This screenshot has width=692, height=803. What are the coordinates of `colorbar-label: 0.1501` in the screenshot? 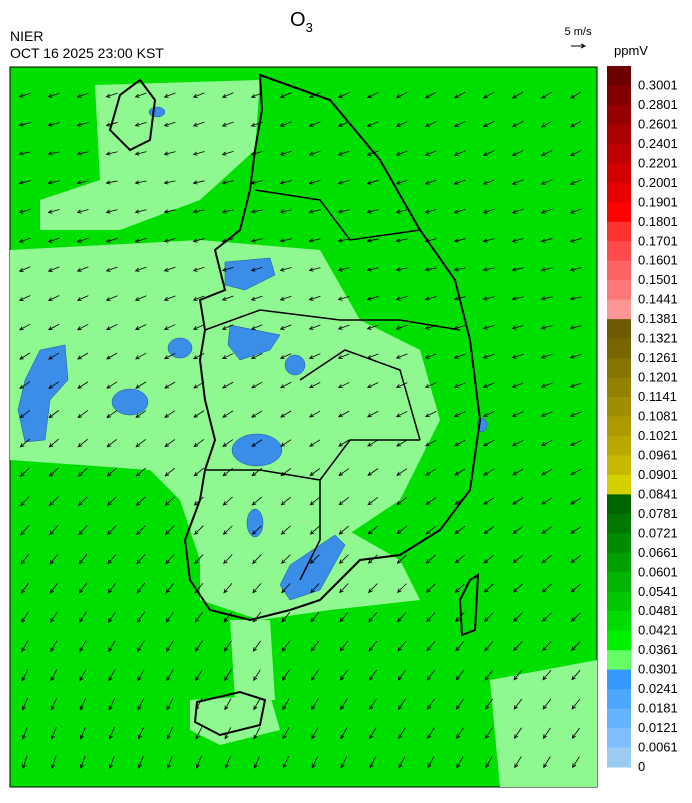 It's located at (658, 279).